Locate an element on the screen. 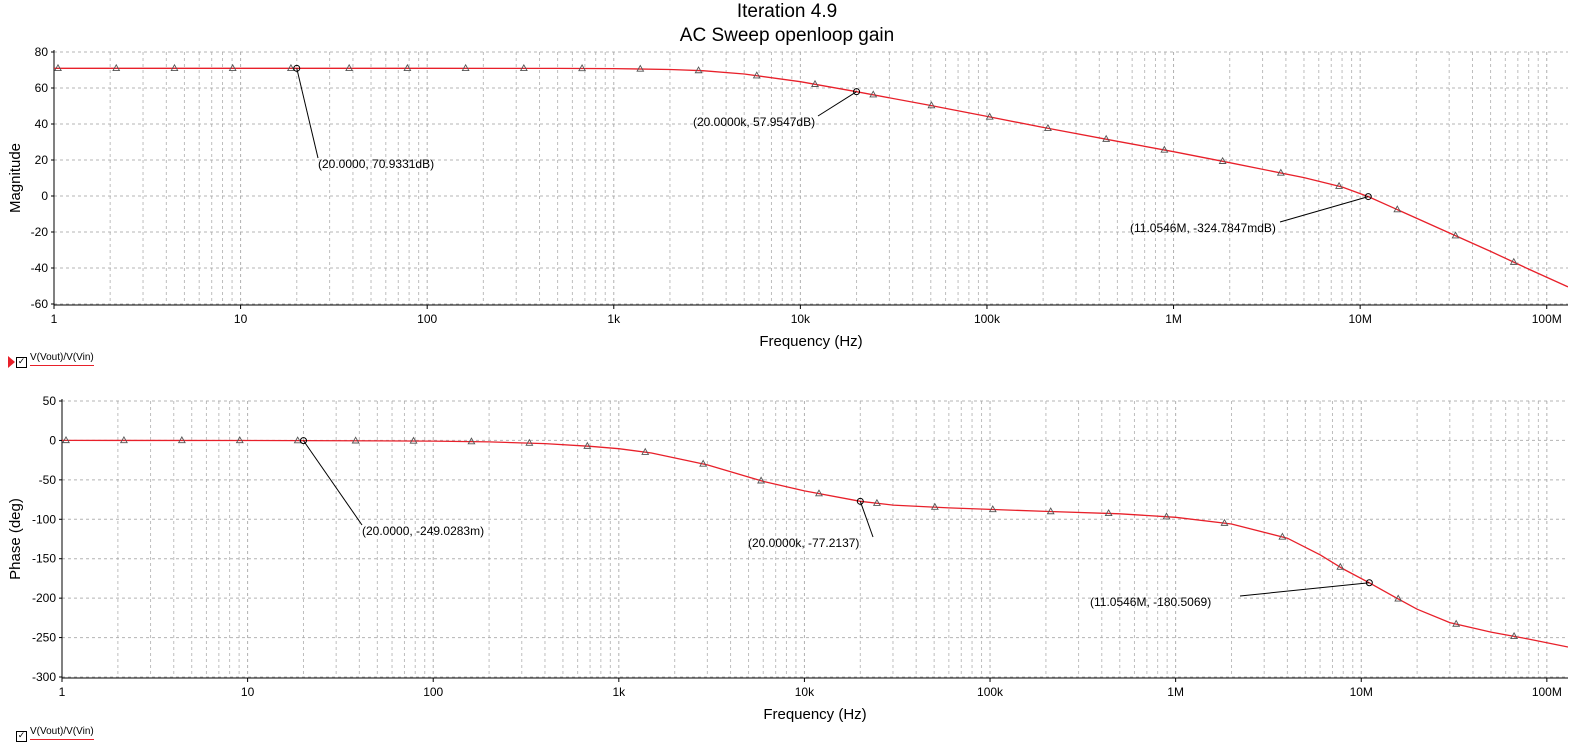  y-tick-label: -50 is located at coordinates (48, 480).